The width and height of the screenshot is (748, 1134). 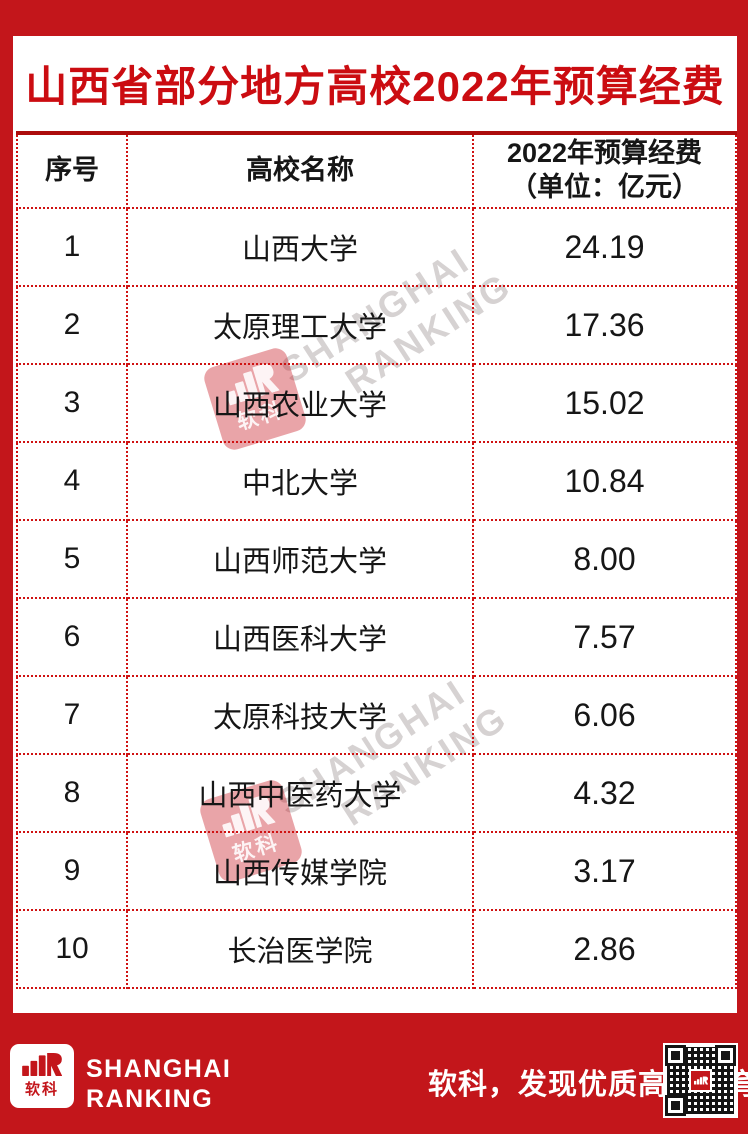 What do you see at coordinates (300, 325) in the screenshot?
I see `cell-name: 太原理工大学` at bounding box center [300, 325].